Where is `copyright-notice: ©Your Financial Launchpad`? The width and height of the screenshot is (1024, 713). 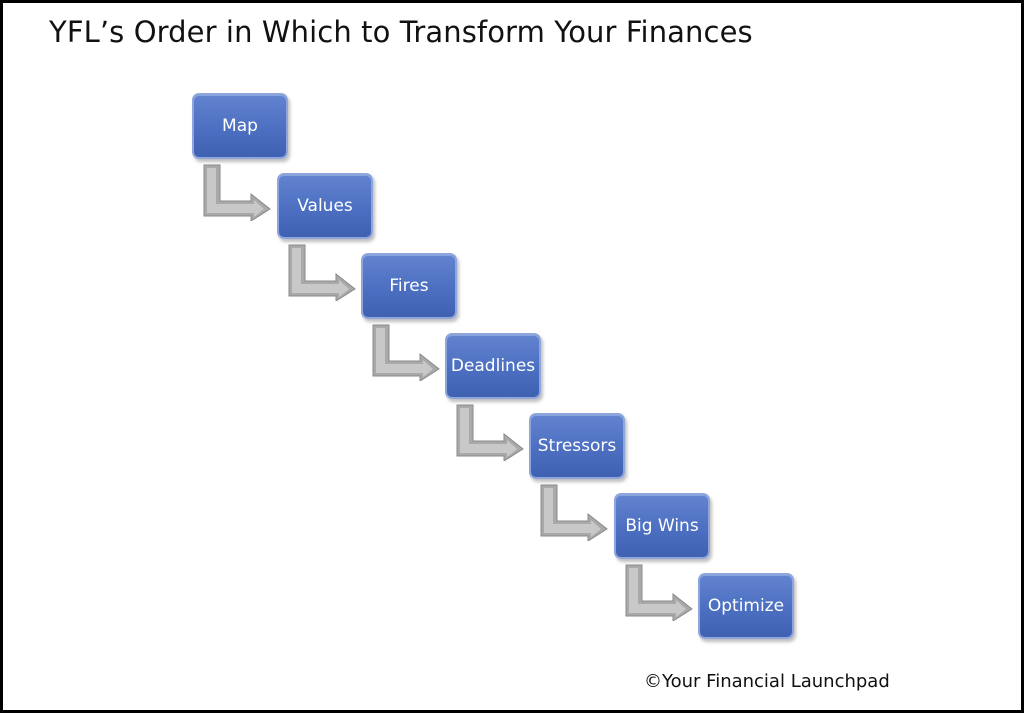 copyright-notice: ©Your Financial Launchpad is located at coordinates (767, 681).